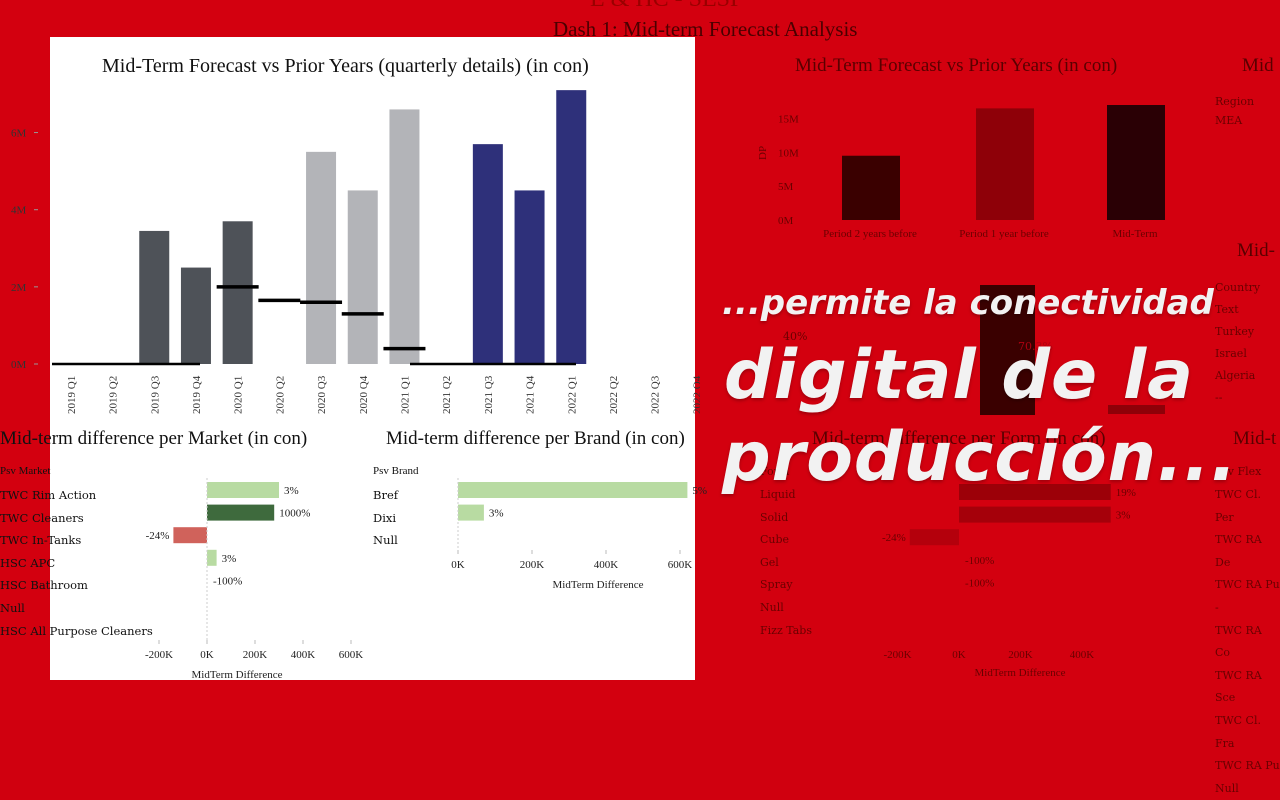  Describe the element at coordinates (237, 292) in the screenshot. I see `bar-2020-Q1` at that location.